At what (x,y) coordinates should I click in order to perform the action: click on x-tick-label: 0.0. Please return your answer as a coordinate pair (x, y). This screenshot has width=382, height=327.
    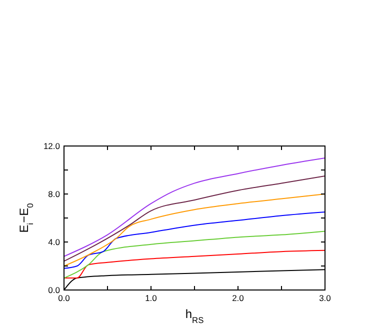
    Looking at the image, I should click on (64, 298).